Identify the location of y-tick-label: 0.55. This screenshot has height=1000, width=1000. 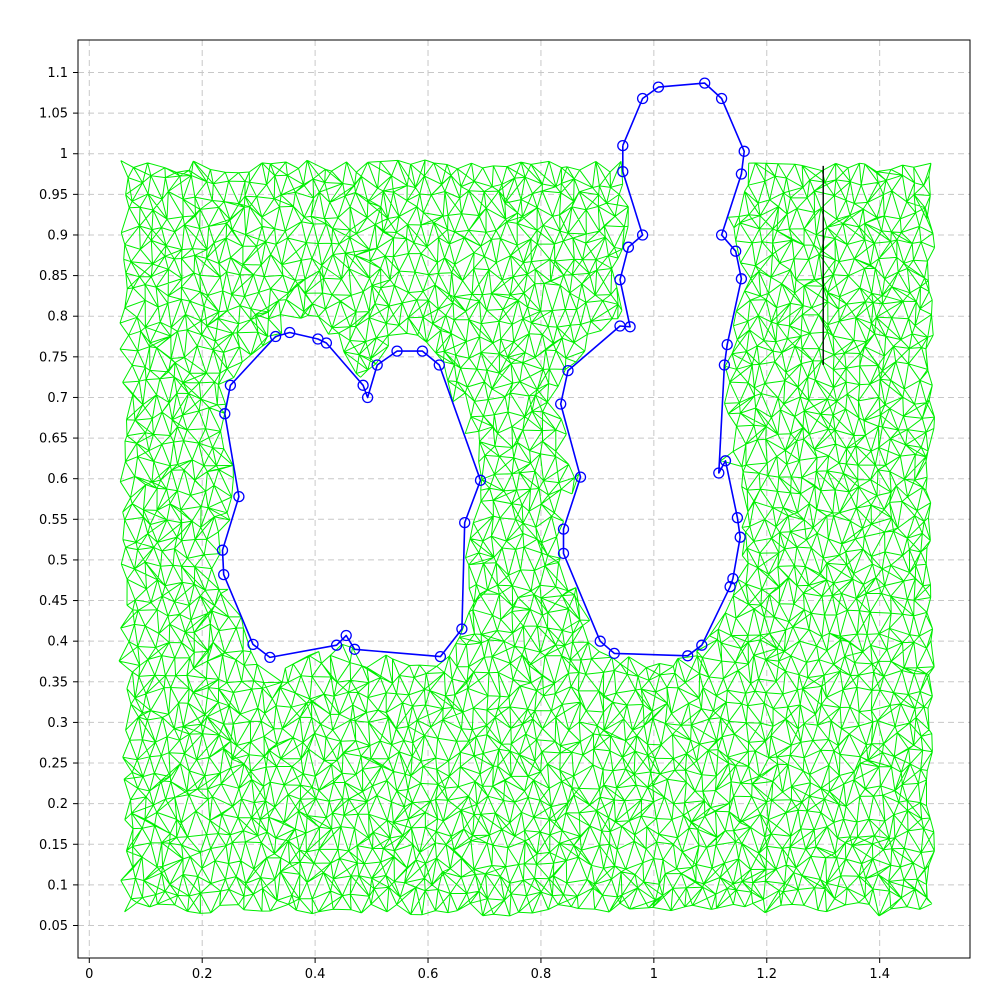
(53, 520).